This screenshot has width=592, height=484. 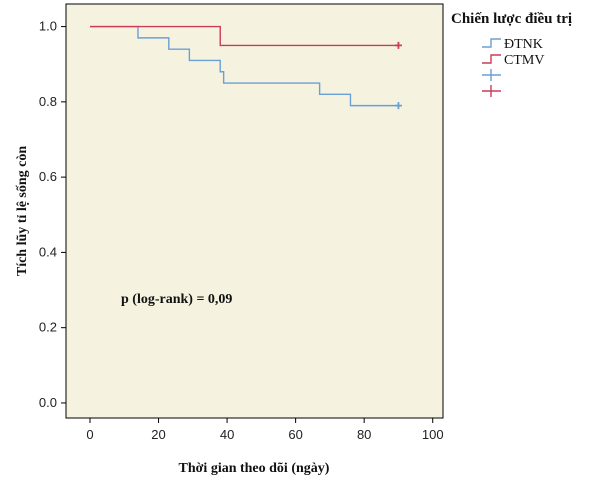 I want to click on y-axis: 0.0 0.2 0.4 0.6 0.8 1.0, so click(x=52, y=214).